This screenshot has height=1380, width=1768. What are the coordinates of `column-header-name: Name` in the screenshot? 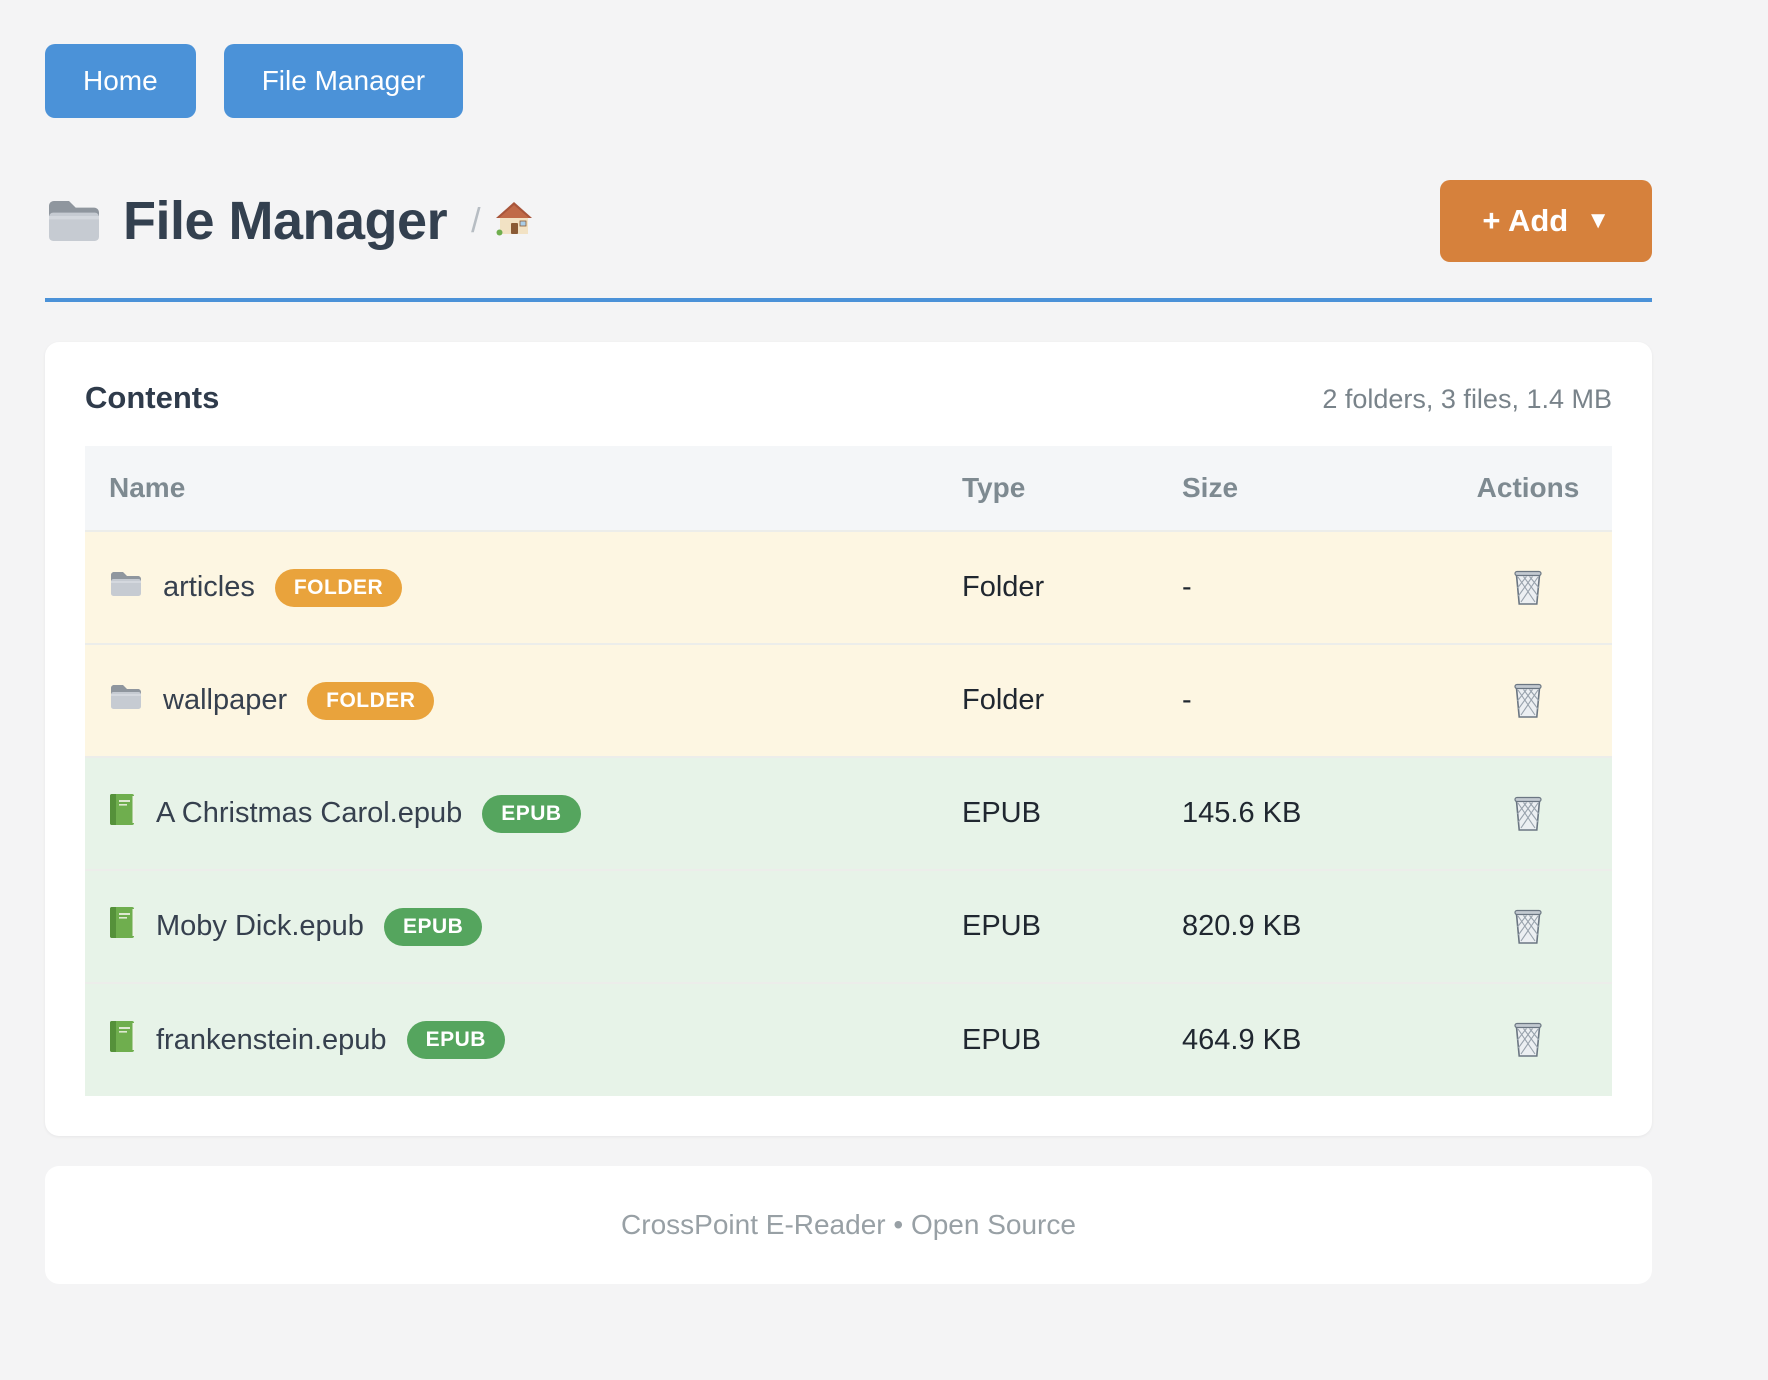 It's located at (523, 488).